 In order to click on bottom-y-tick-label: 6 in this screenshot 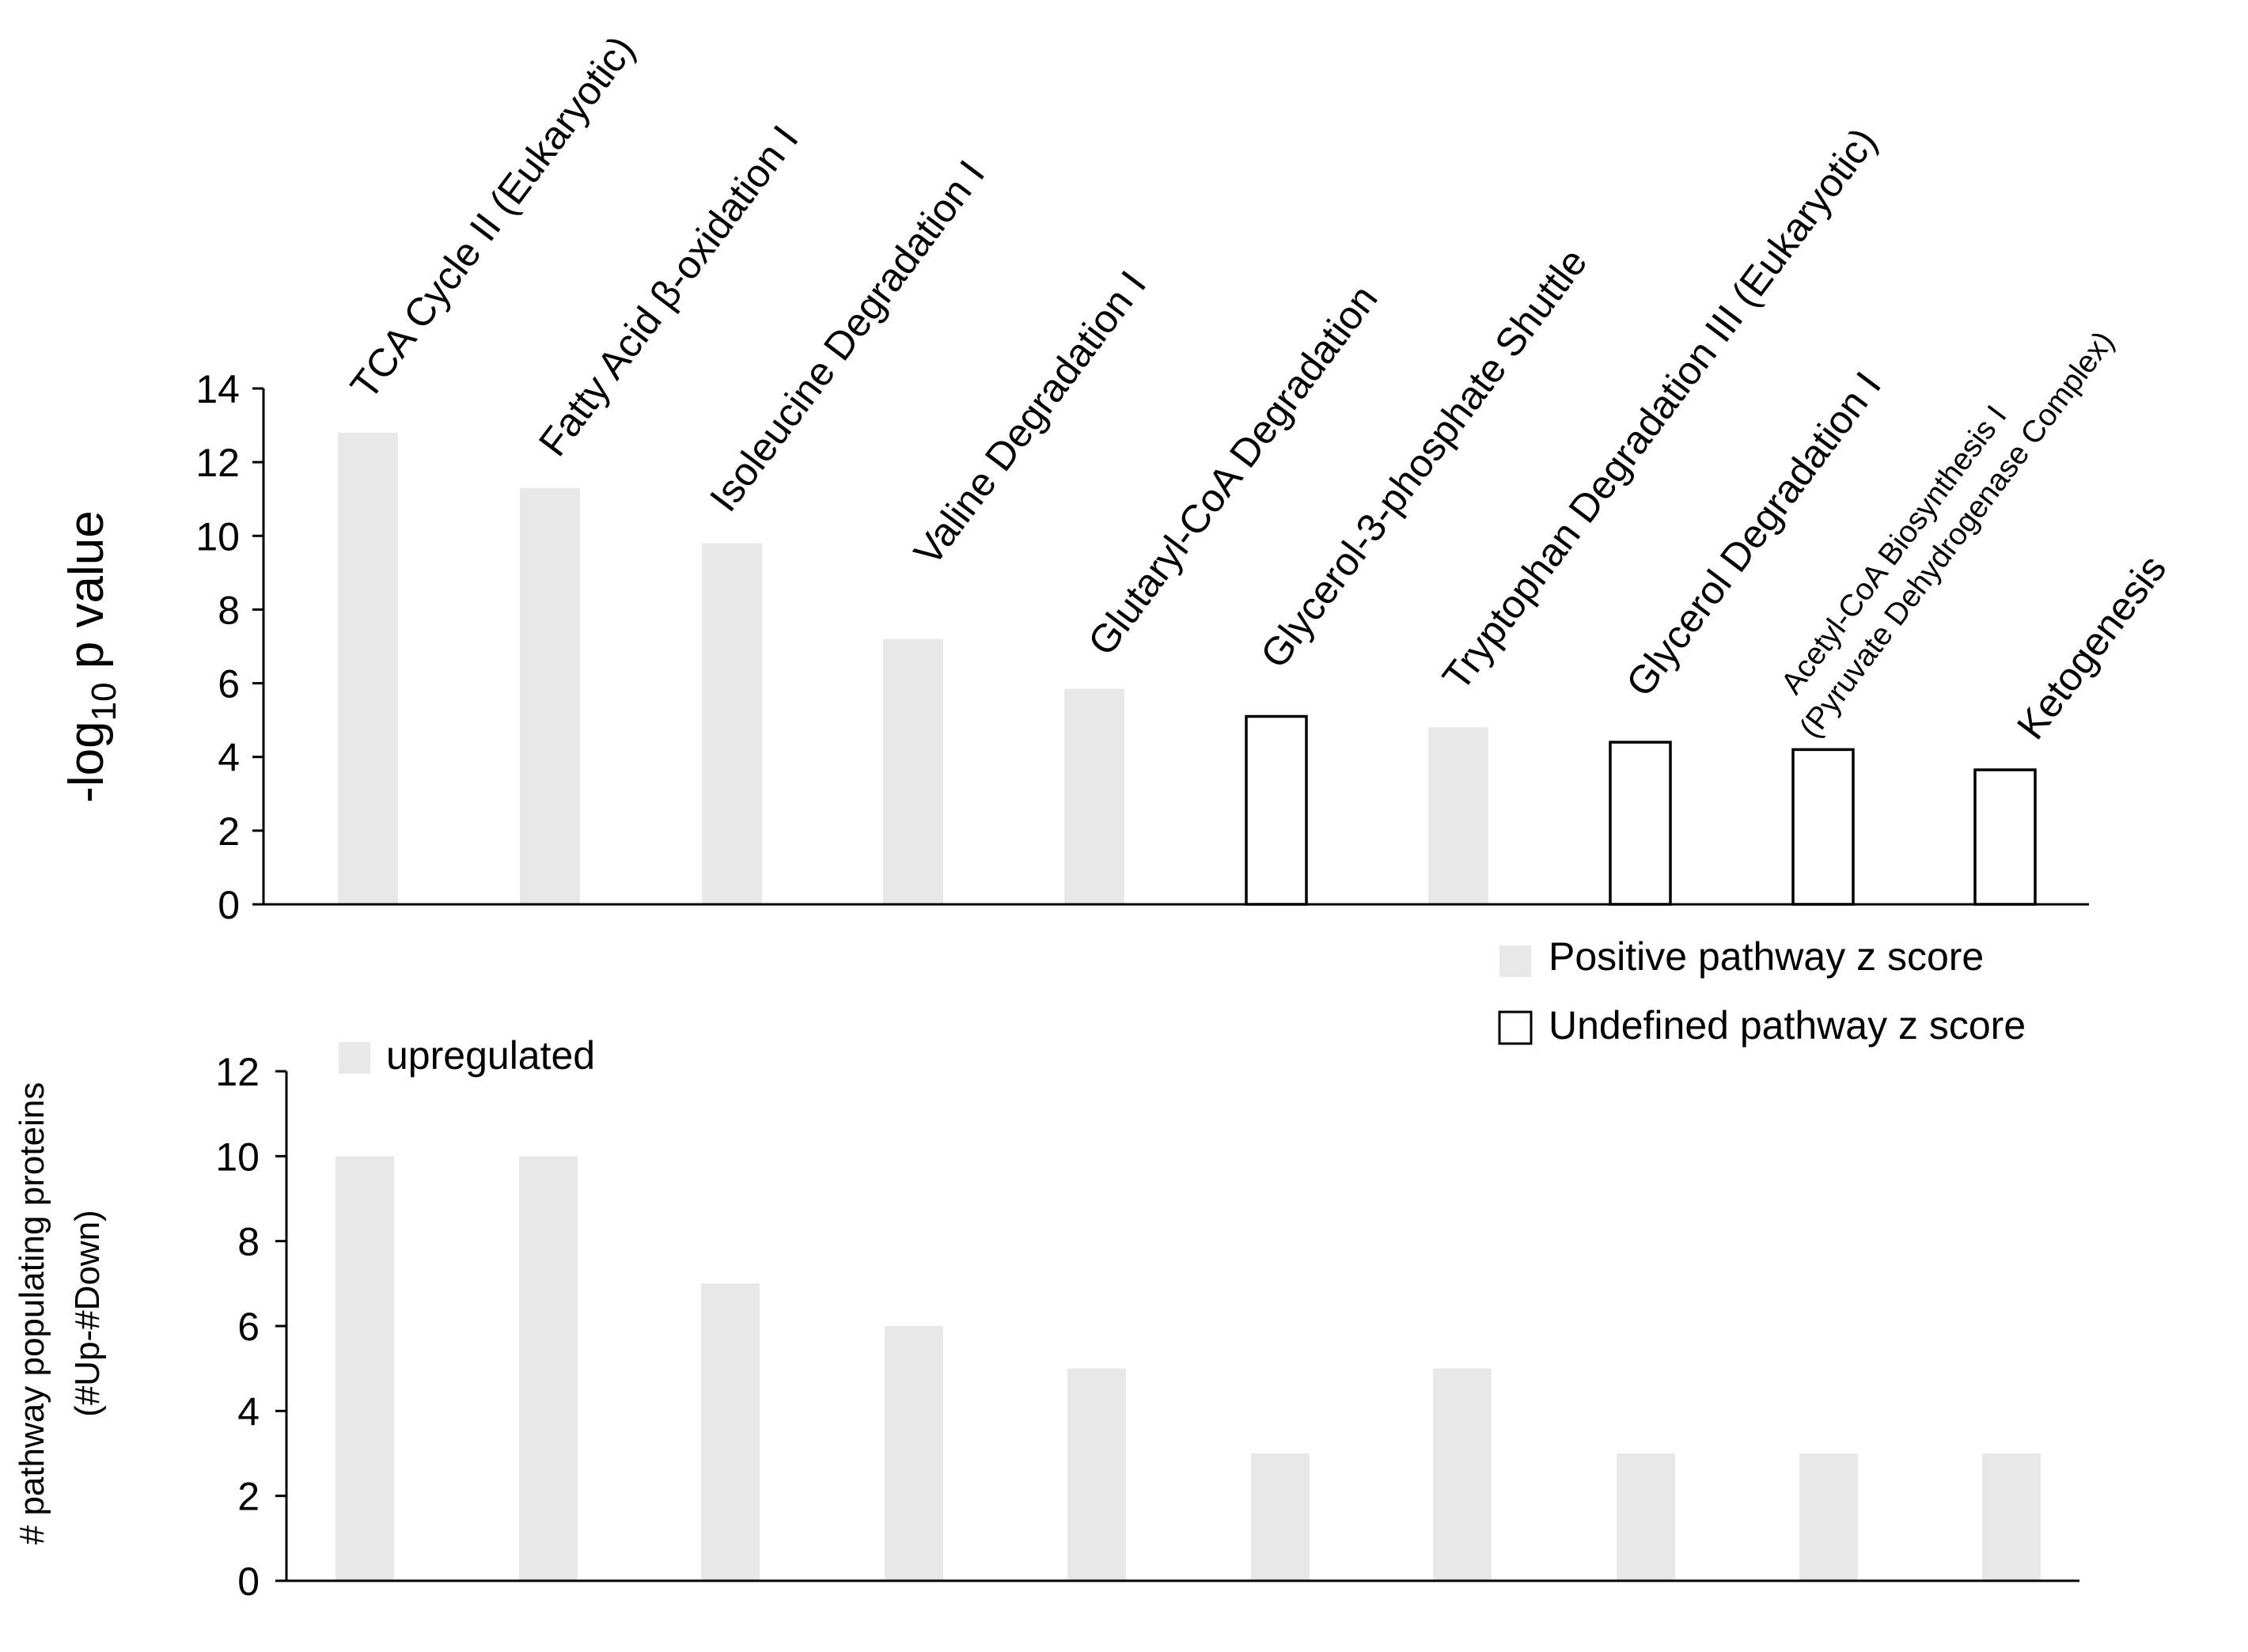, I will do `click(249, 1327)`.